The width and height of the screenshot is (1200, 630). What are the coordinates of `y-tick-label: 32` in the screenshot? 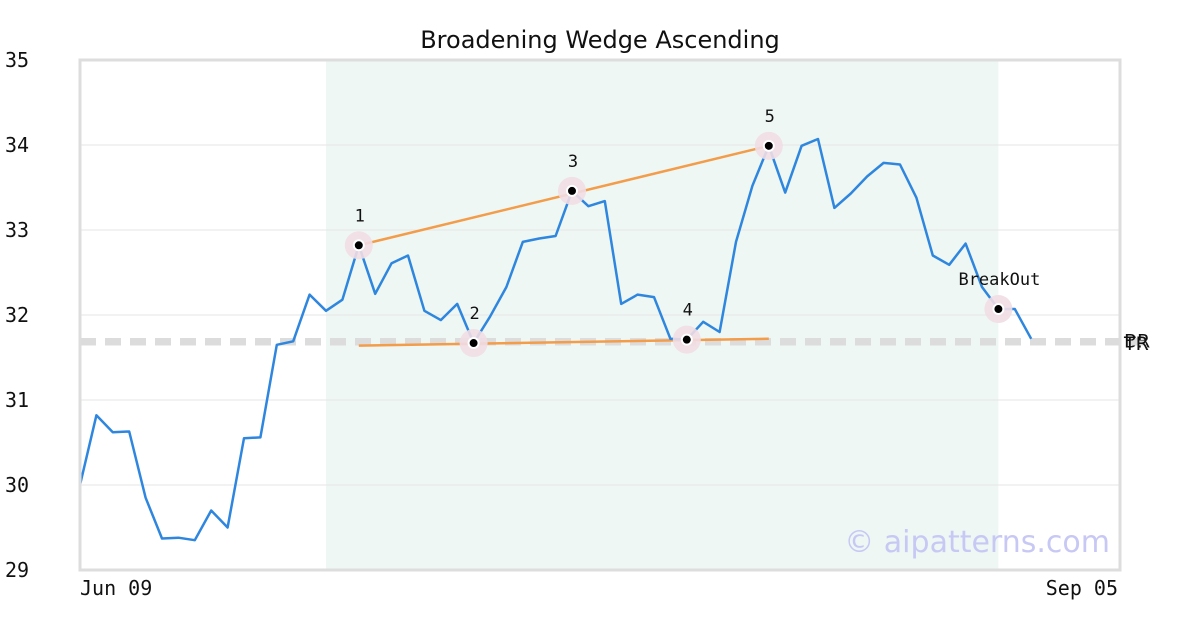 It's located at (17, 315).